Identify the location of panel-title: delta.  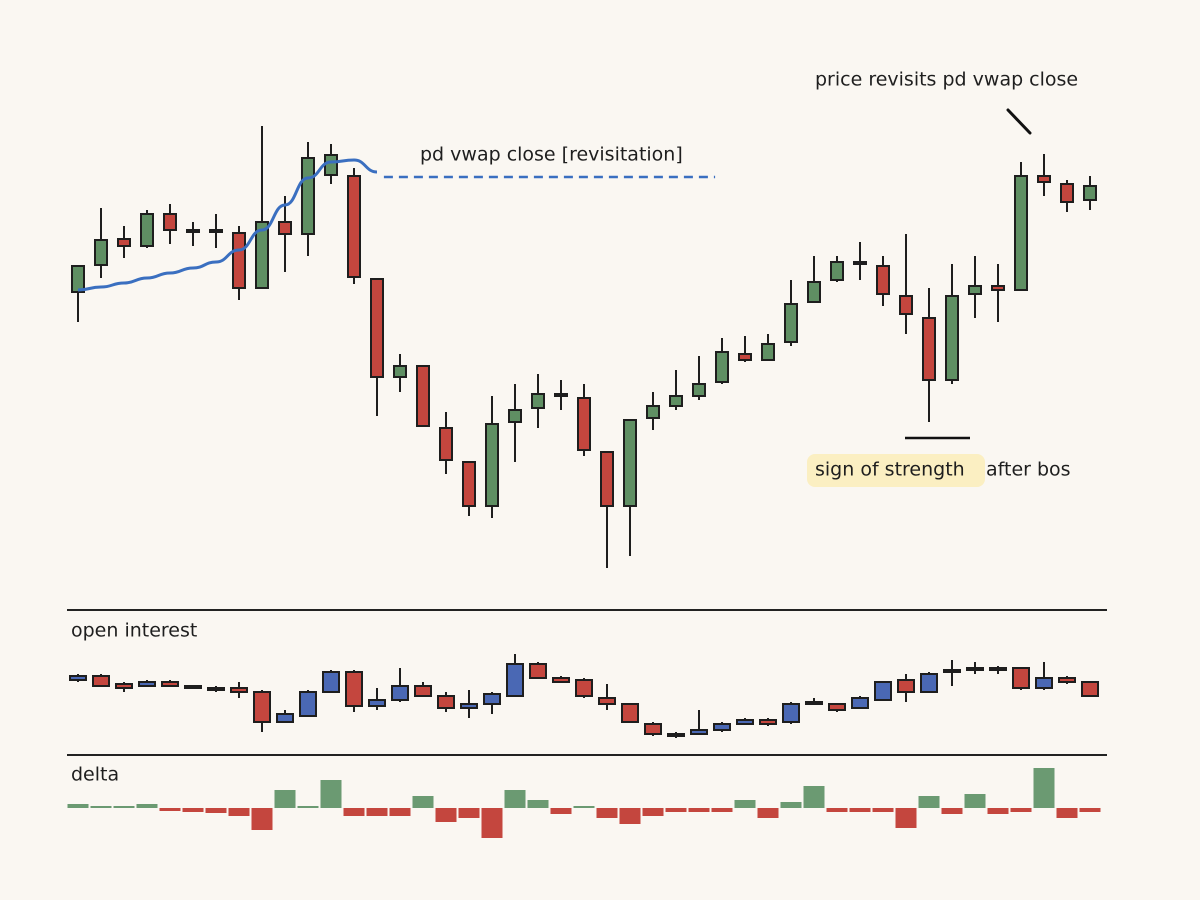
(95, 775).